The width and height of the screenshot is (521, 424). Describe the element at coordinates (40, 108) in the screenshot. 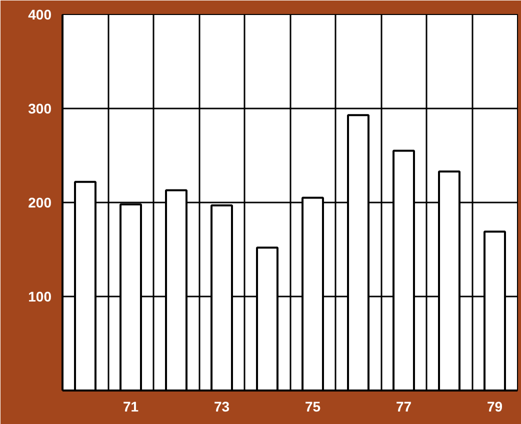

I see `y-tick-label: 300` at that location.